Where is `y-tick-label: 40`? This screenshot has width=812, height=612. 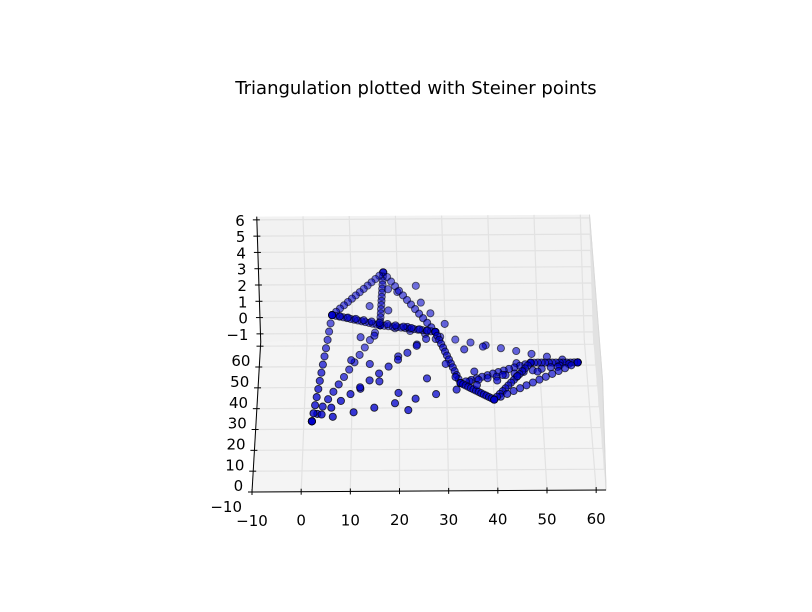 y-tick-label: 40 is located at coordinates (238, 403).